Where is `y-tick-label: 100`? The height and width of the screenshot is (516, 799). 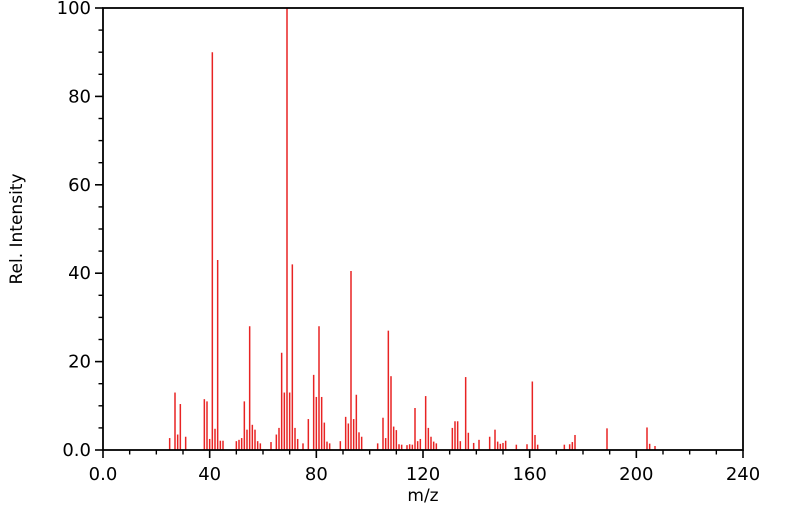
y-tick-label: 100 is located at coordinates (74, 9).